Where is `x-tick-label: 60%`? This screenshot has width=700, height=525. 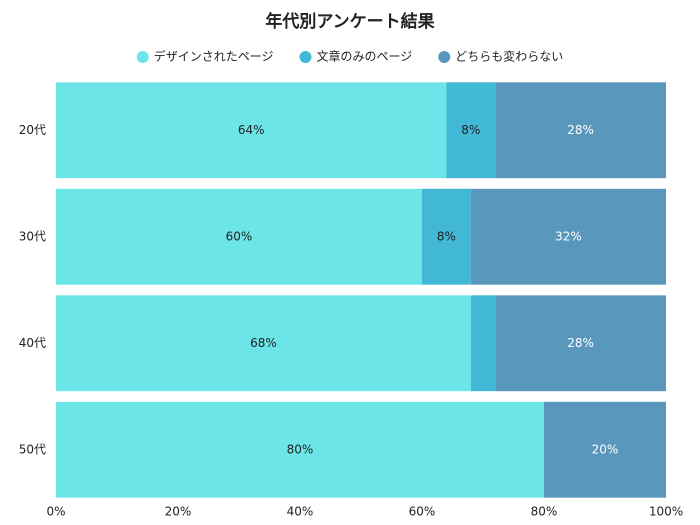 x-tick-label: 60% is located at coordinates (422, 512).